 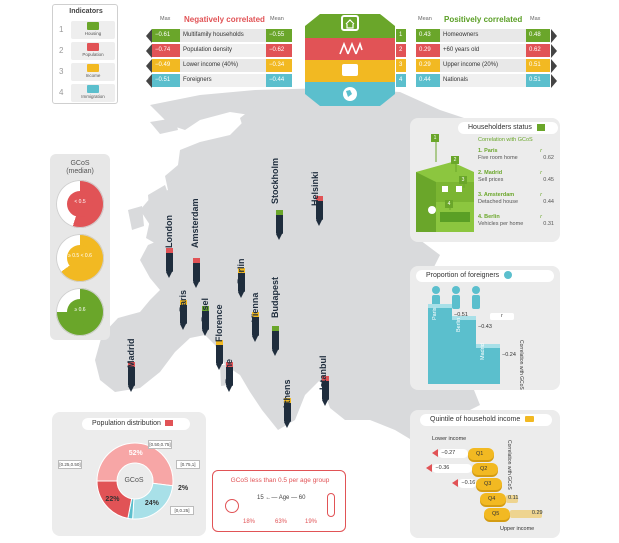 I want to click on population-share: 2%, so click(x=183, y=488).